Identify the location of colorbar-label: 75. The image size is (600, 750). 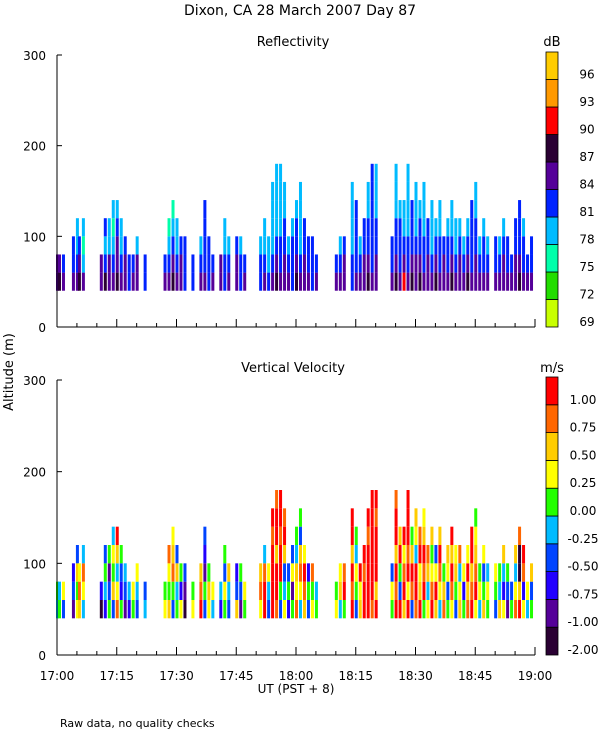
(586, 267).